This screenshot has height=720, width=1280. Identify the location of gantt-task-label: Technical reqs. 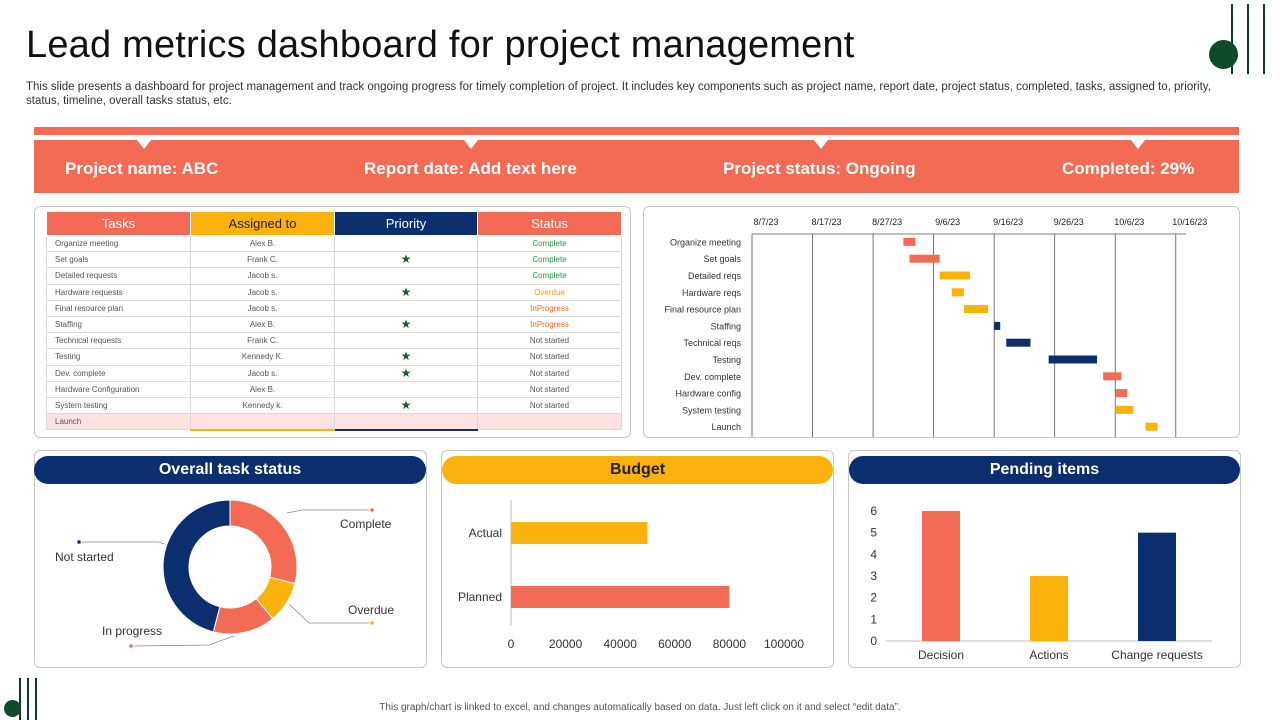
(712, 343).